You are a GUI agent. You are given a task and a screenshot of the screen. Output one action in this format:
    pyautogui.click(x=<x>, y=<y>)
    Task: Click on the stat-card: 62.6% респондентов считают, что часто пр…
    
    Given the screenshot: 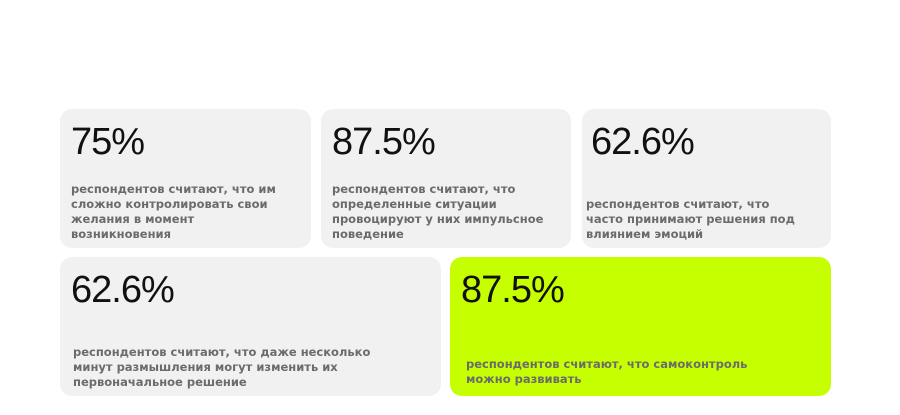 What is the action you would take?
    pyautogui.click(x=706, y=178)
    